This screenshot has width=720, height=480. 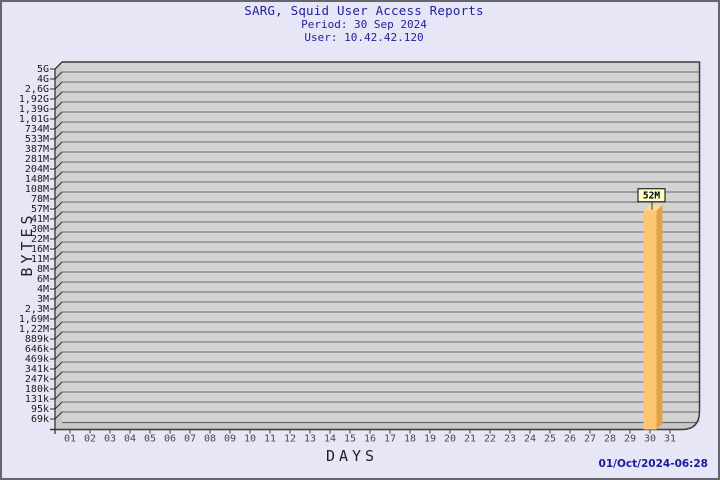 What do you see at coordinates (40, 409) in the screenshot?
I see `y-tick-label: 95k` at bounding box center [40, 409].